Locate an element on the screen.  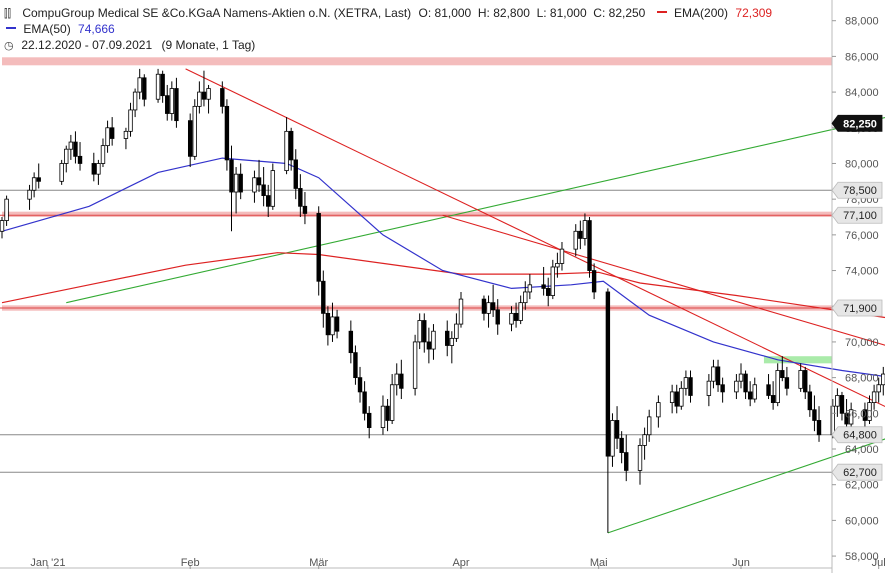
ema50-swatch is located at coordinates (11, 28).